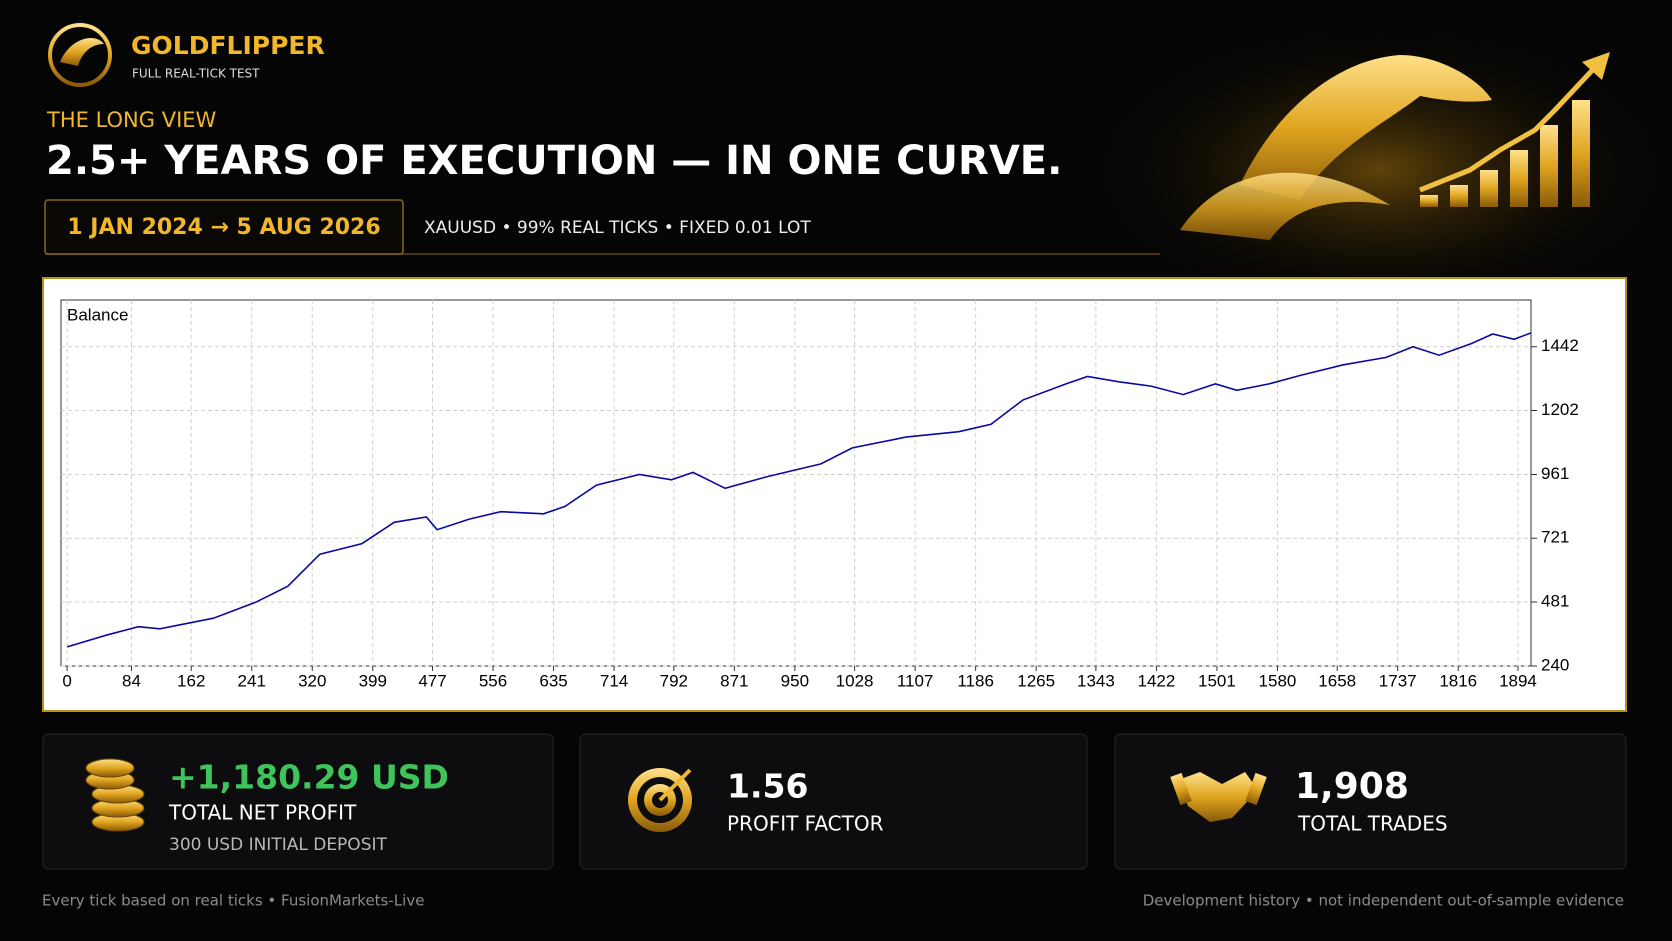 Image resolution: width=1672 pixels, height=941 pixels. Describe the element at coordinates (262, 813) in the screenshot. I see `stat-label: TOTAL NET PROFIT` at that location.